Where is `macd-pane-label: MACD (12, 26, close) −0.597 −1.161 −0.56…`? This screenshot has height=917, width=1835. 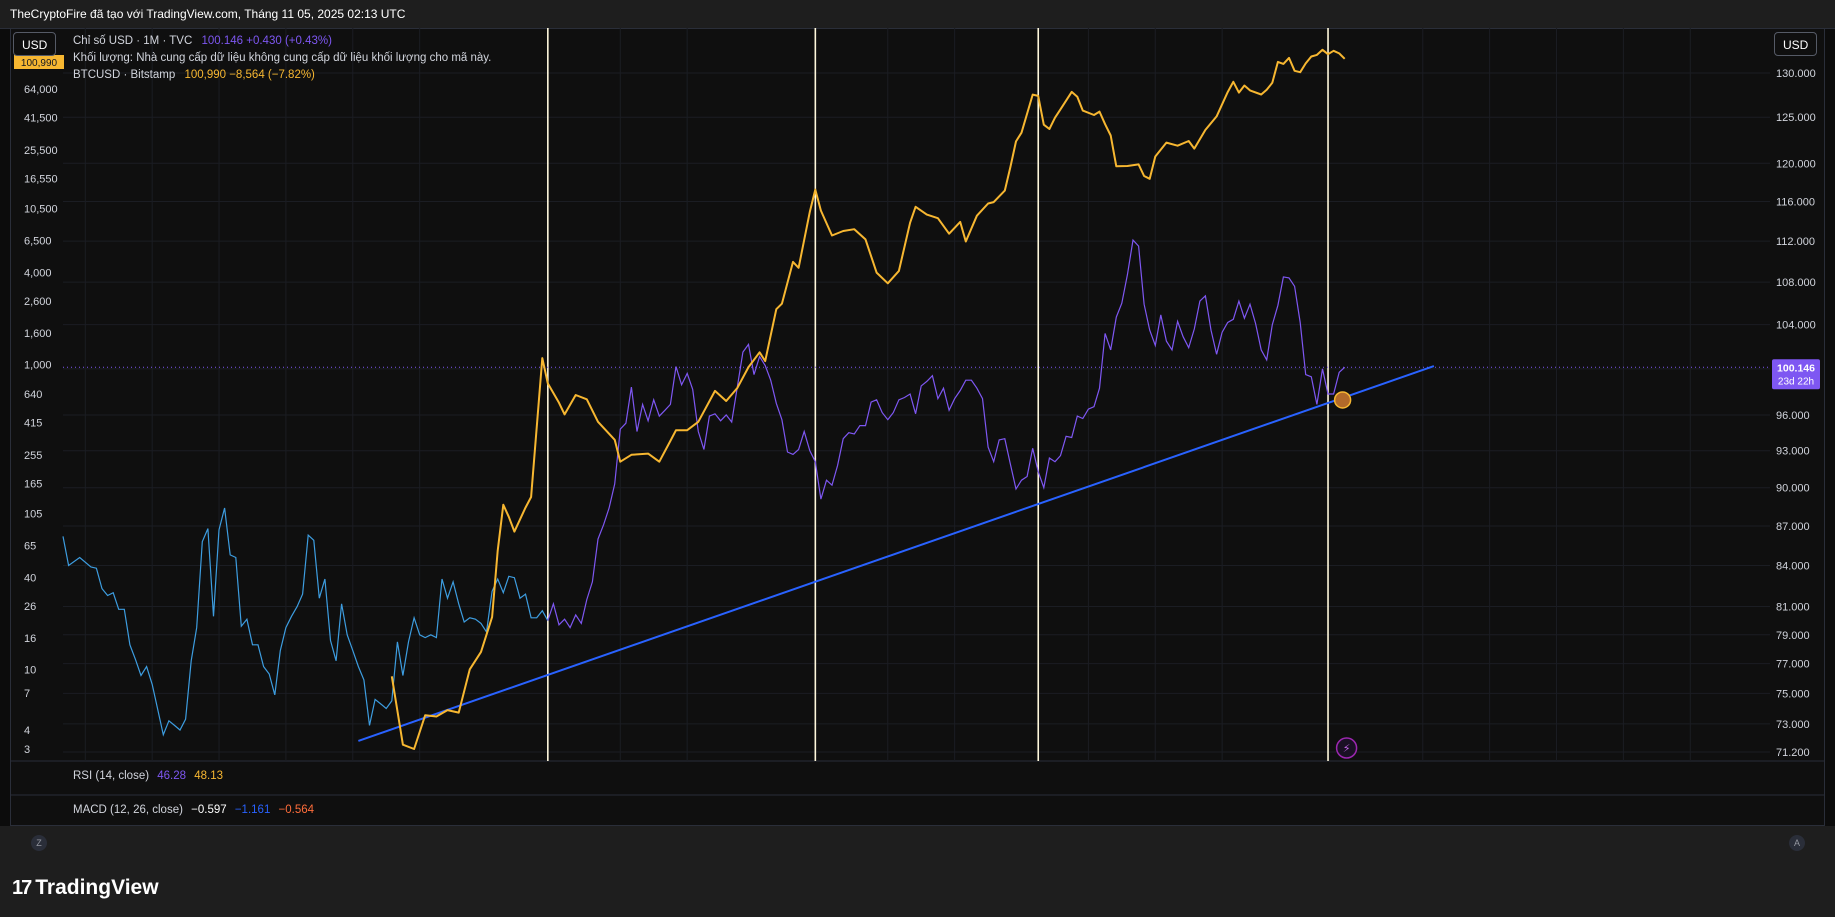
macd-pane-label: MACD (12, 26, close) −0.597 −1.161 −0.56… is located at coordinates (193, 810).